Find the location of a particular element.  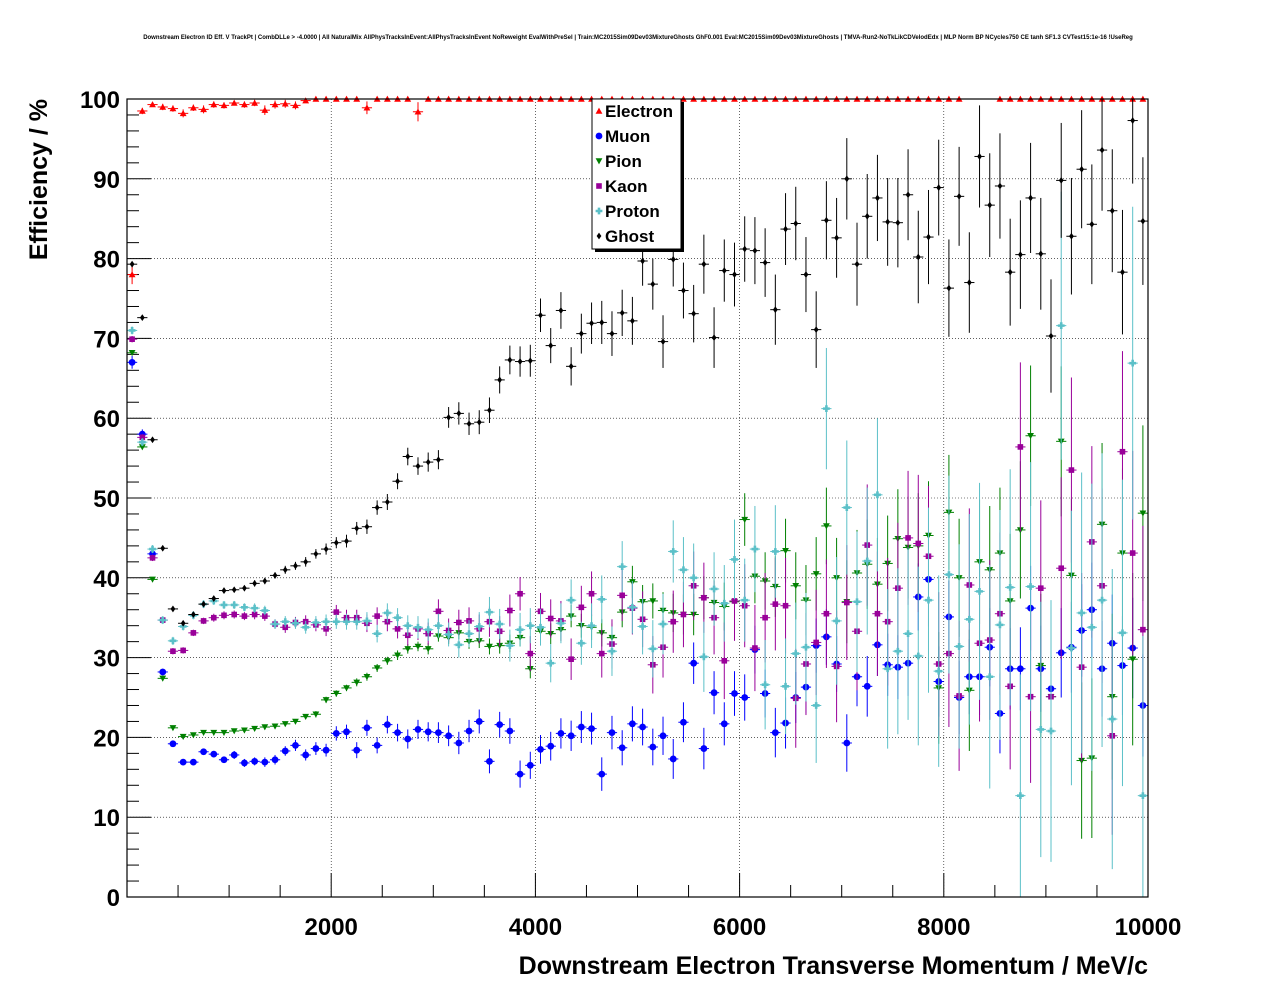

y-tick-label: 30 is located at coordinates (106, 659).